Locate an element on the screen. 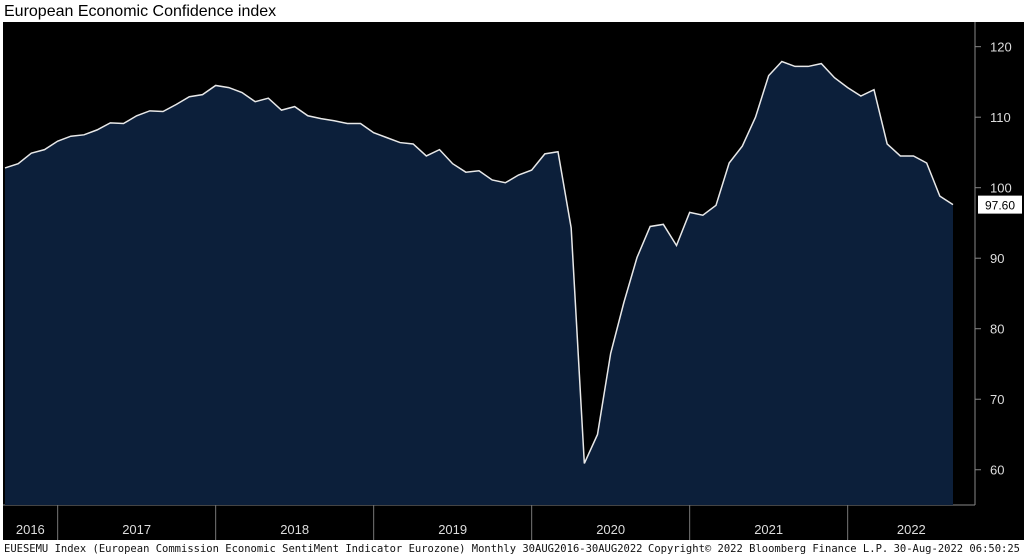 The image size is (1024, 558). x-tick-label: 2018 is located at coordinates (294, 529).